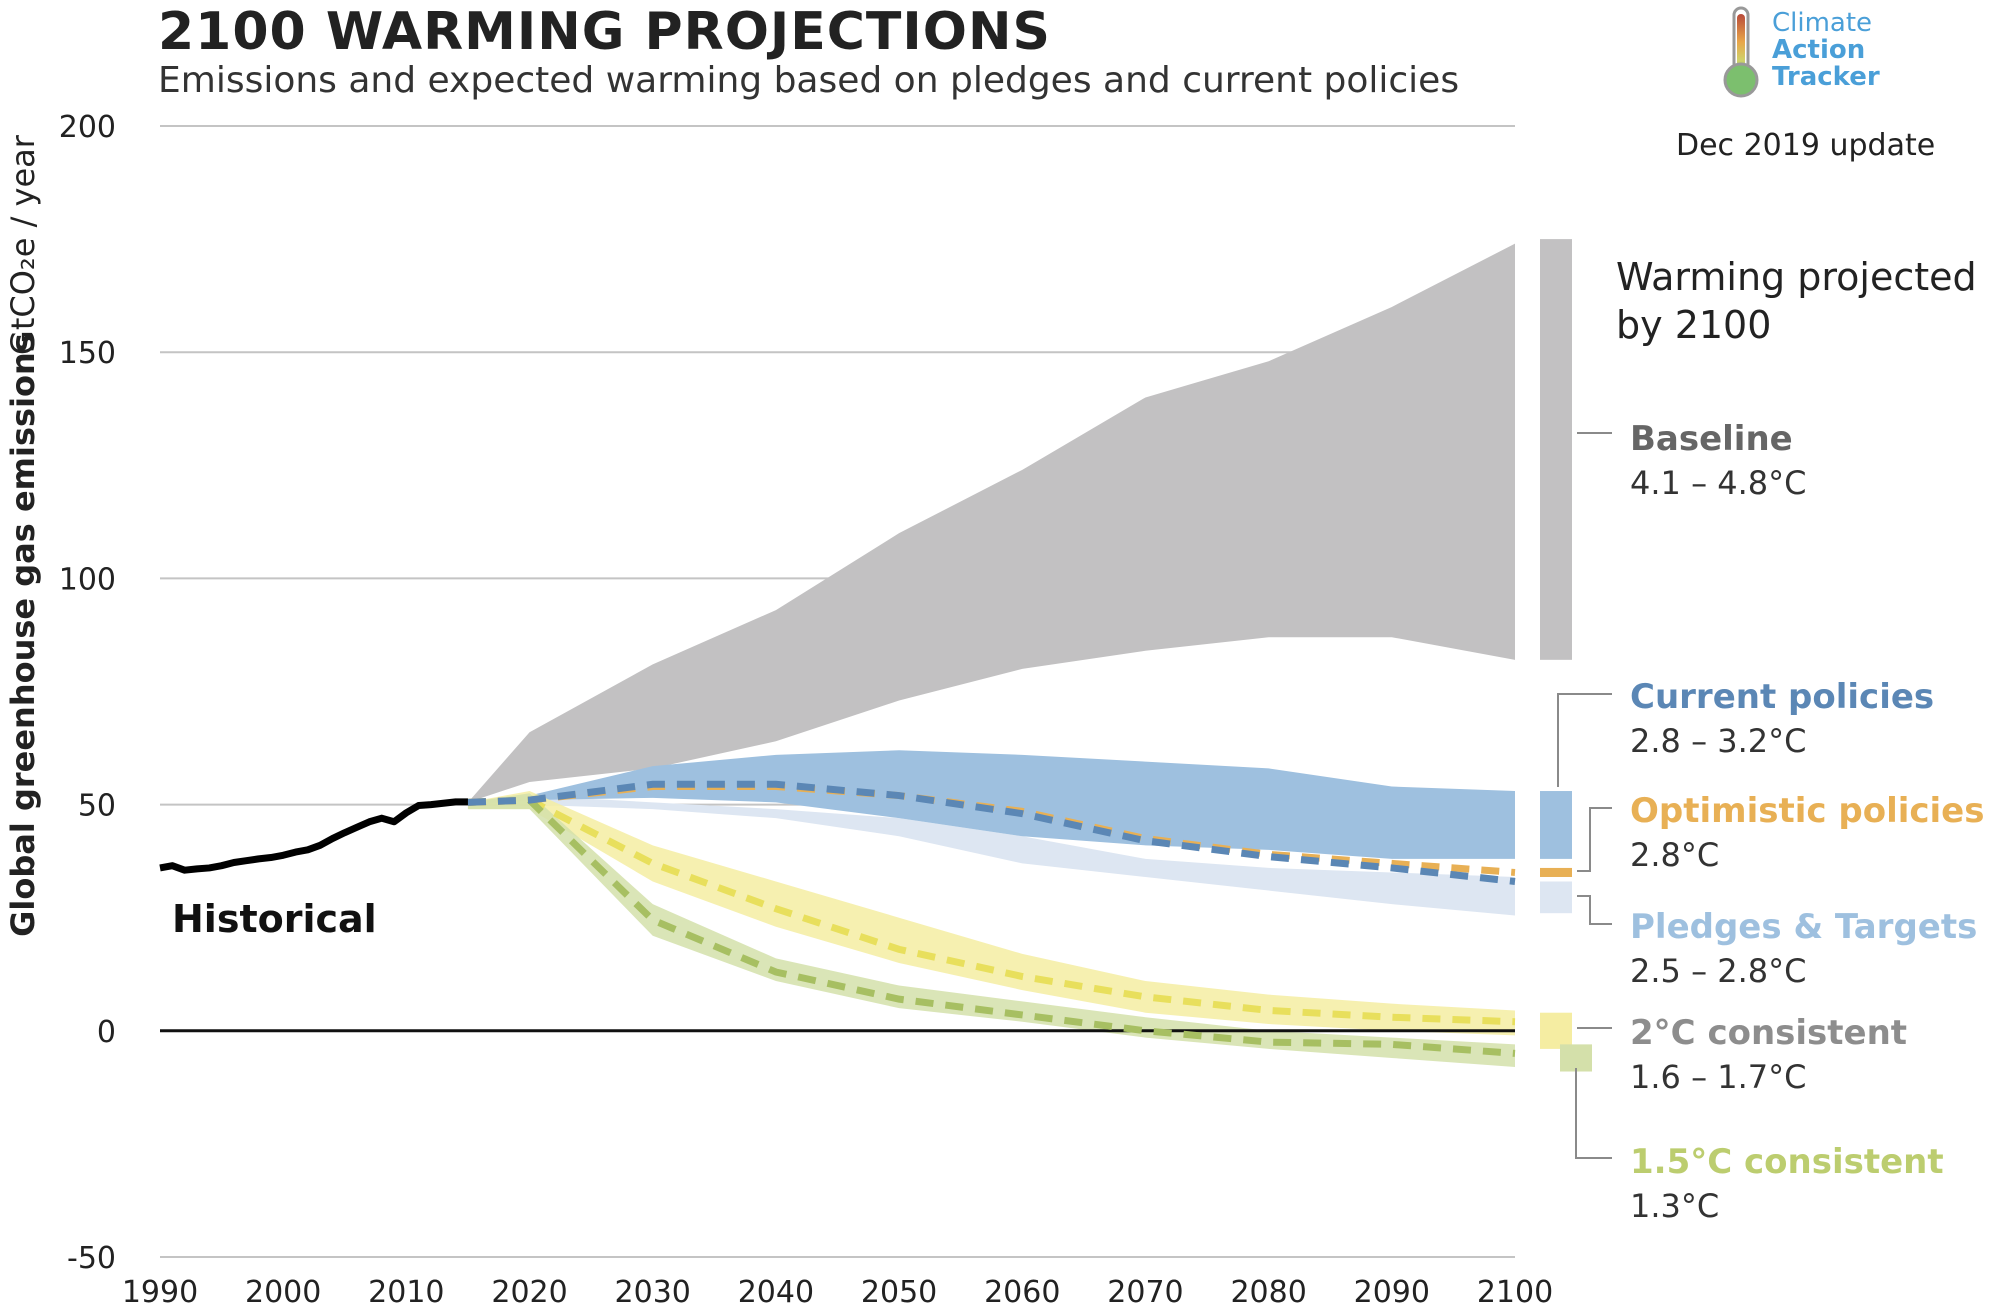  I want to click on chart-title: 2100 WARMING PROJECTIONS, so click(604, 32).